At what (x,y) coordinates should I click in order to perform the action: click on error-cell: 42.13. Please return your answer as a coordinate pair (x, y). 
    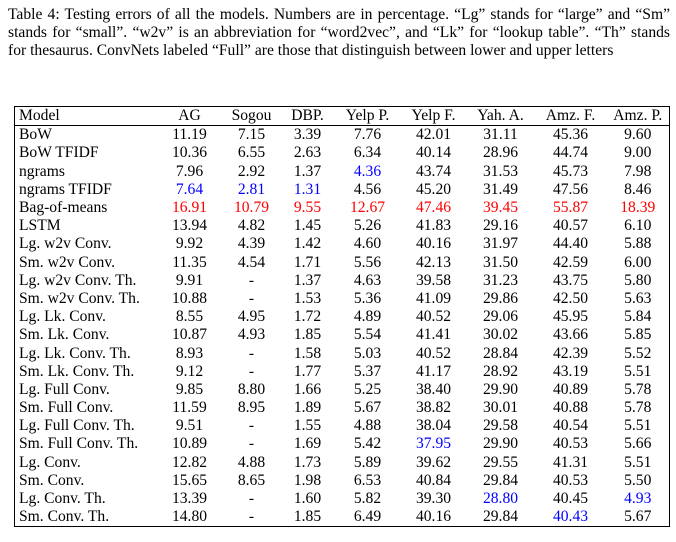
    Looking at the image, I should click on (433, 262).